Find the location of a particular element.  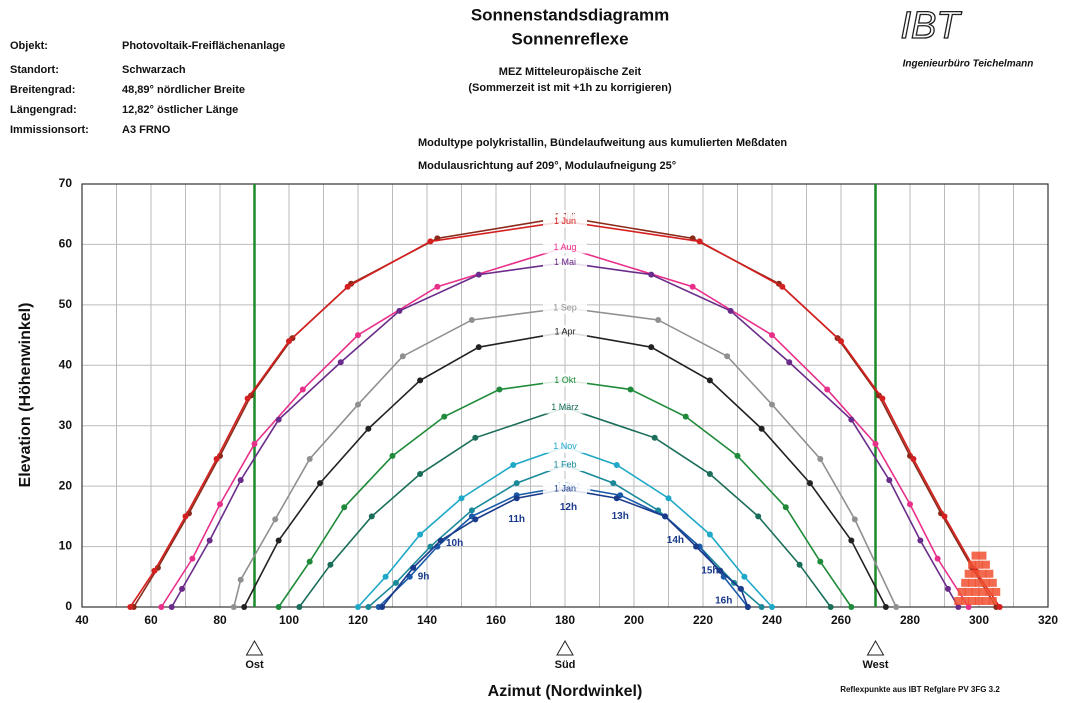

legend-label: 1 Apr is located at coordinates (564, 331).